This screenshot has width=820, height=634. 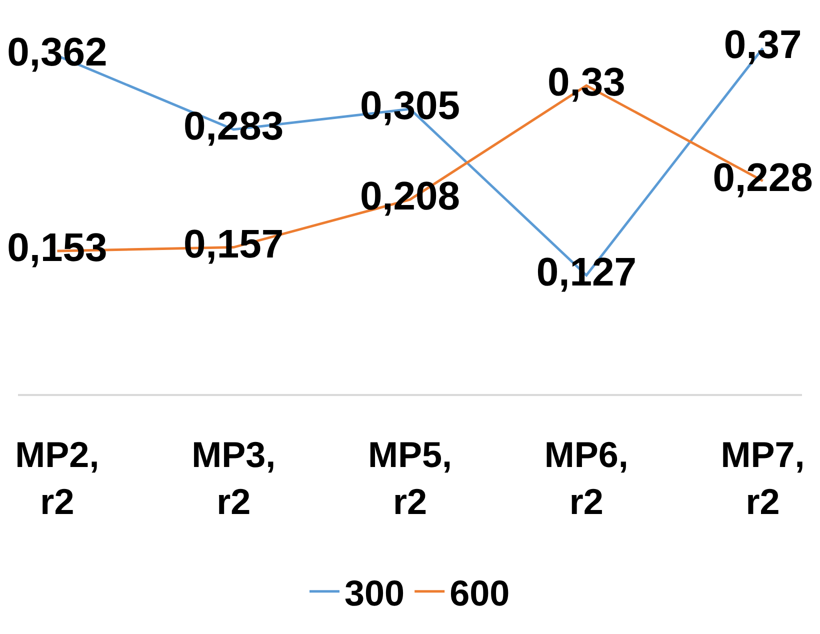 I want to click on legend-label: 600, so click(x=480, y=593).